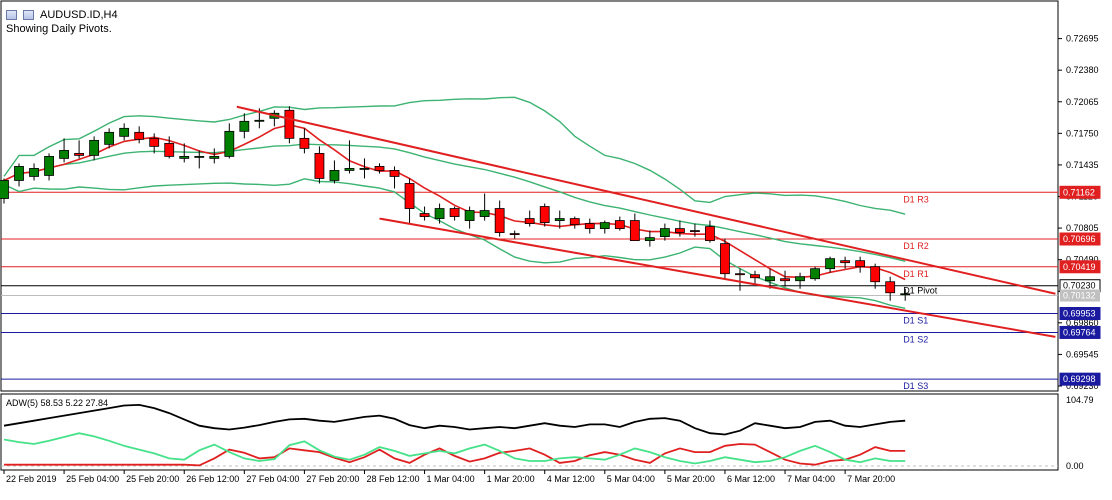 The image size is (1112, 500). I want to click on y-tick-label: 0.69230, so click(1082, 386).